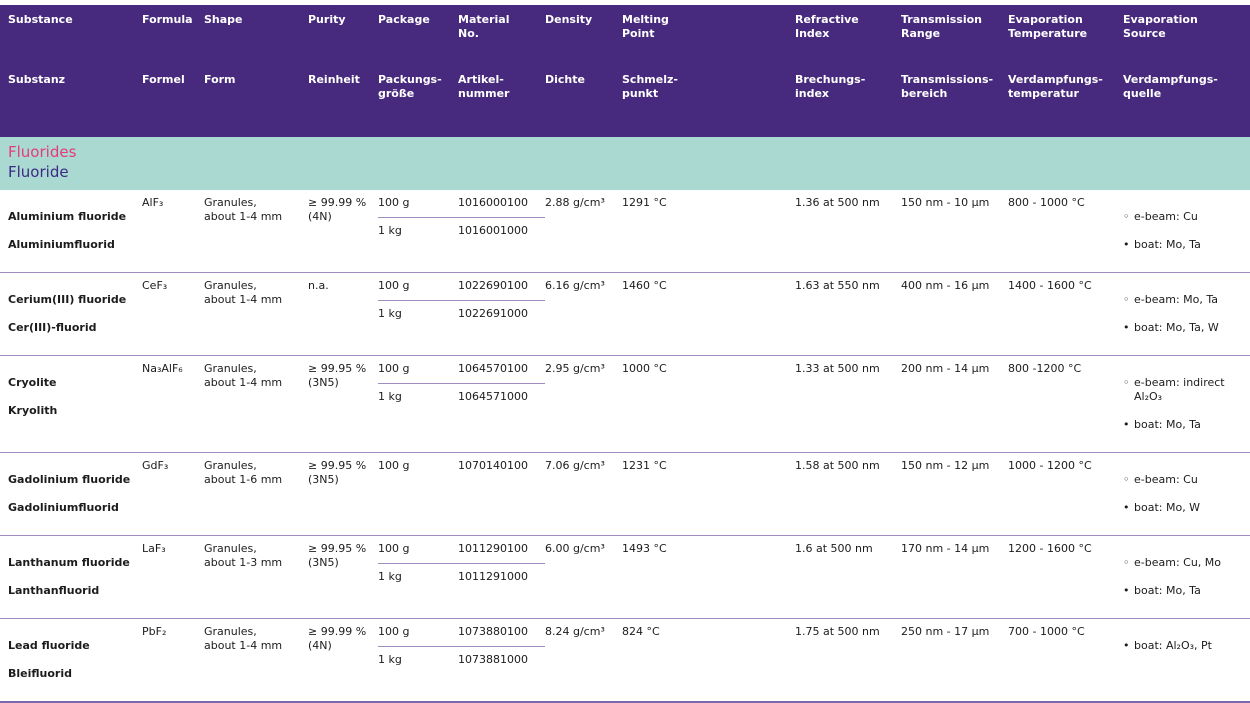 Image resolution: width=1250 pixels, height=703 pixels. I want to click on source-text: boat: Al₂O₃, Pt, so click(1173, 645).